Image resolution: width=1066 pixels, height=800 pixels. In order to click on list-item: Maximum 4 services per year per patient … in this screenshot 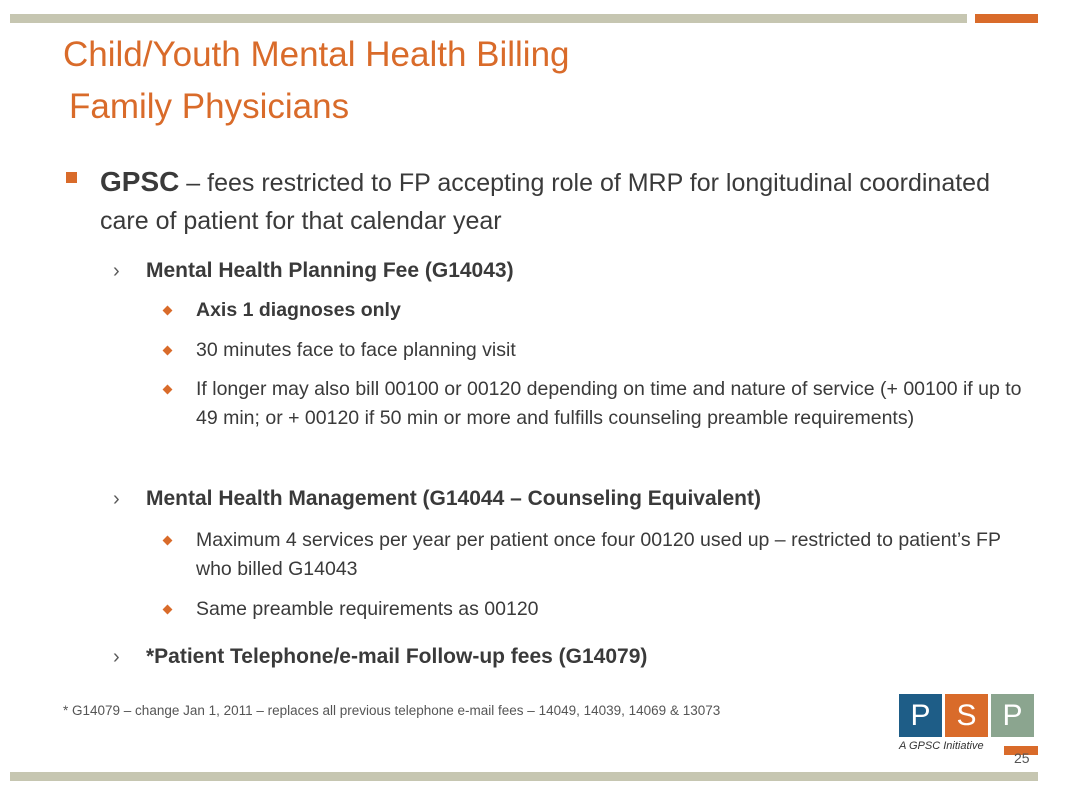, I will do `click(598, 554)`.